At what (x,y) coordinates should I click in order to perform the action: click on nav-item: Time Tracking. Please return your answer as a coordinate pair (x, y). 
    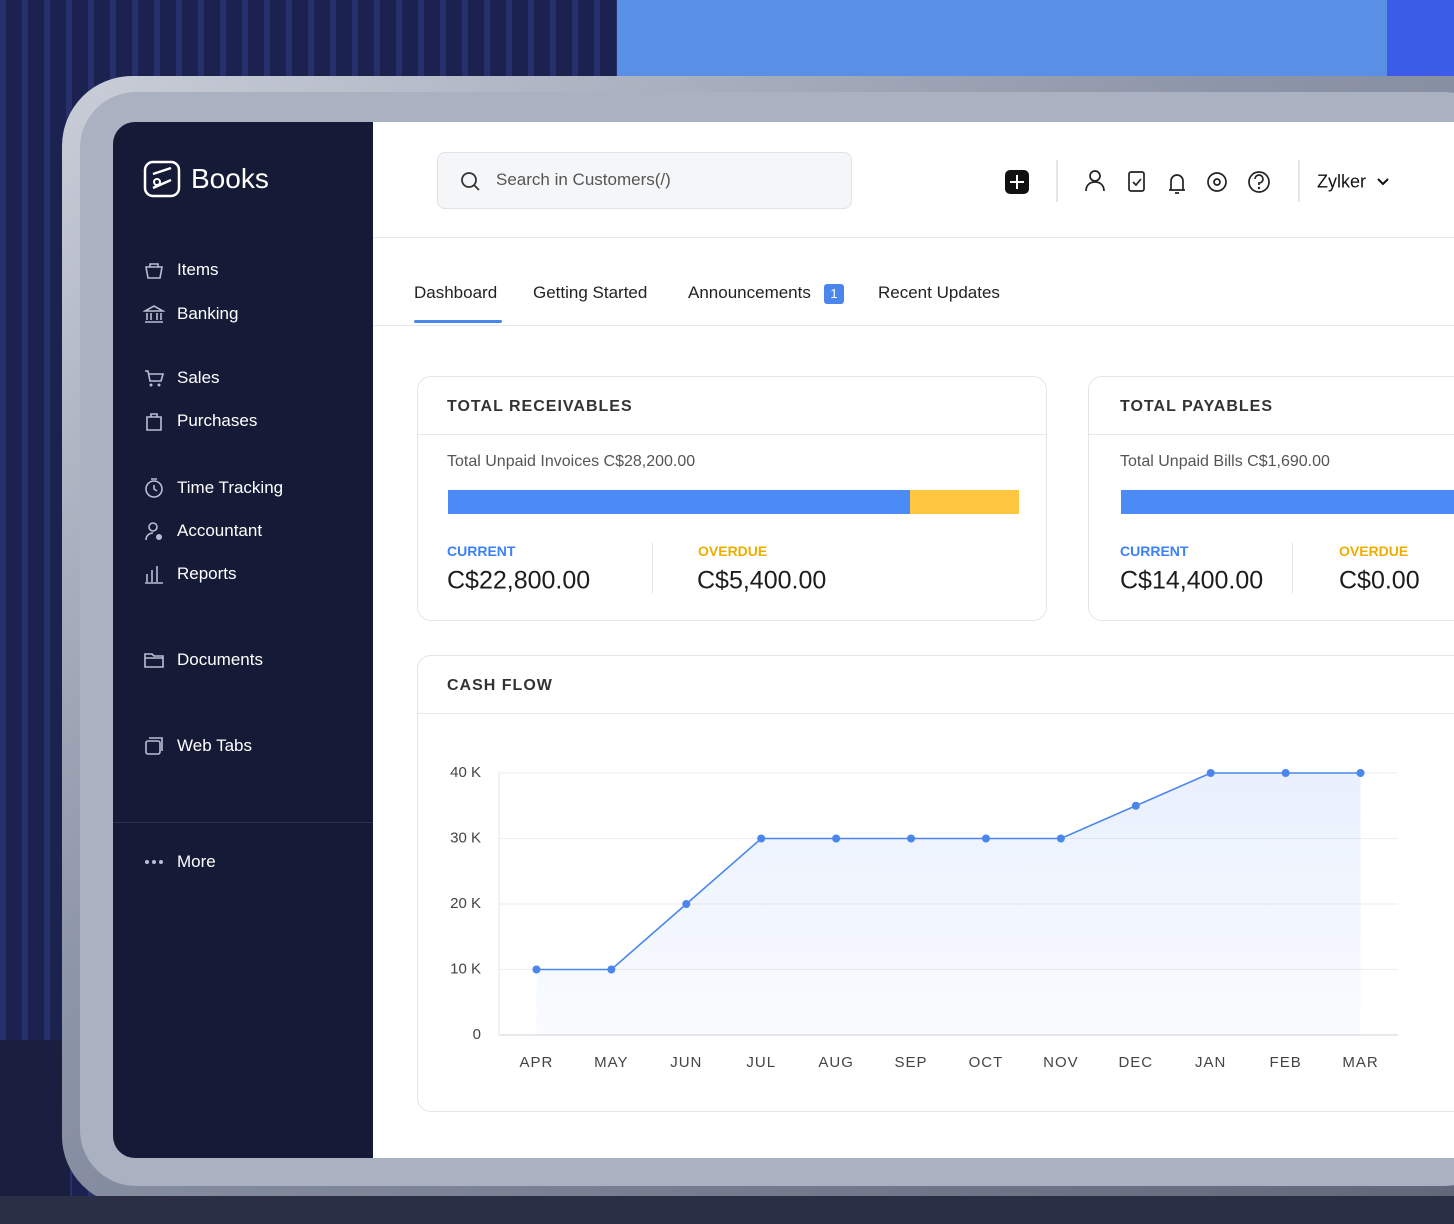
    Looking at the image, I should click on (230, 487).